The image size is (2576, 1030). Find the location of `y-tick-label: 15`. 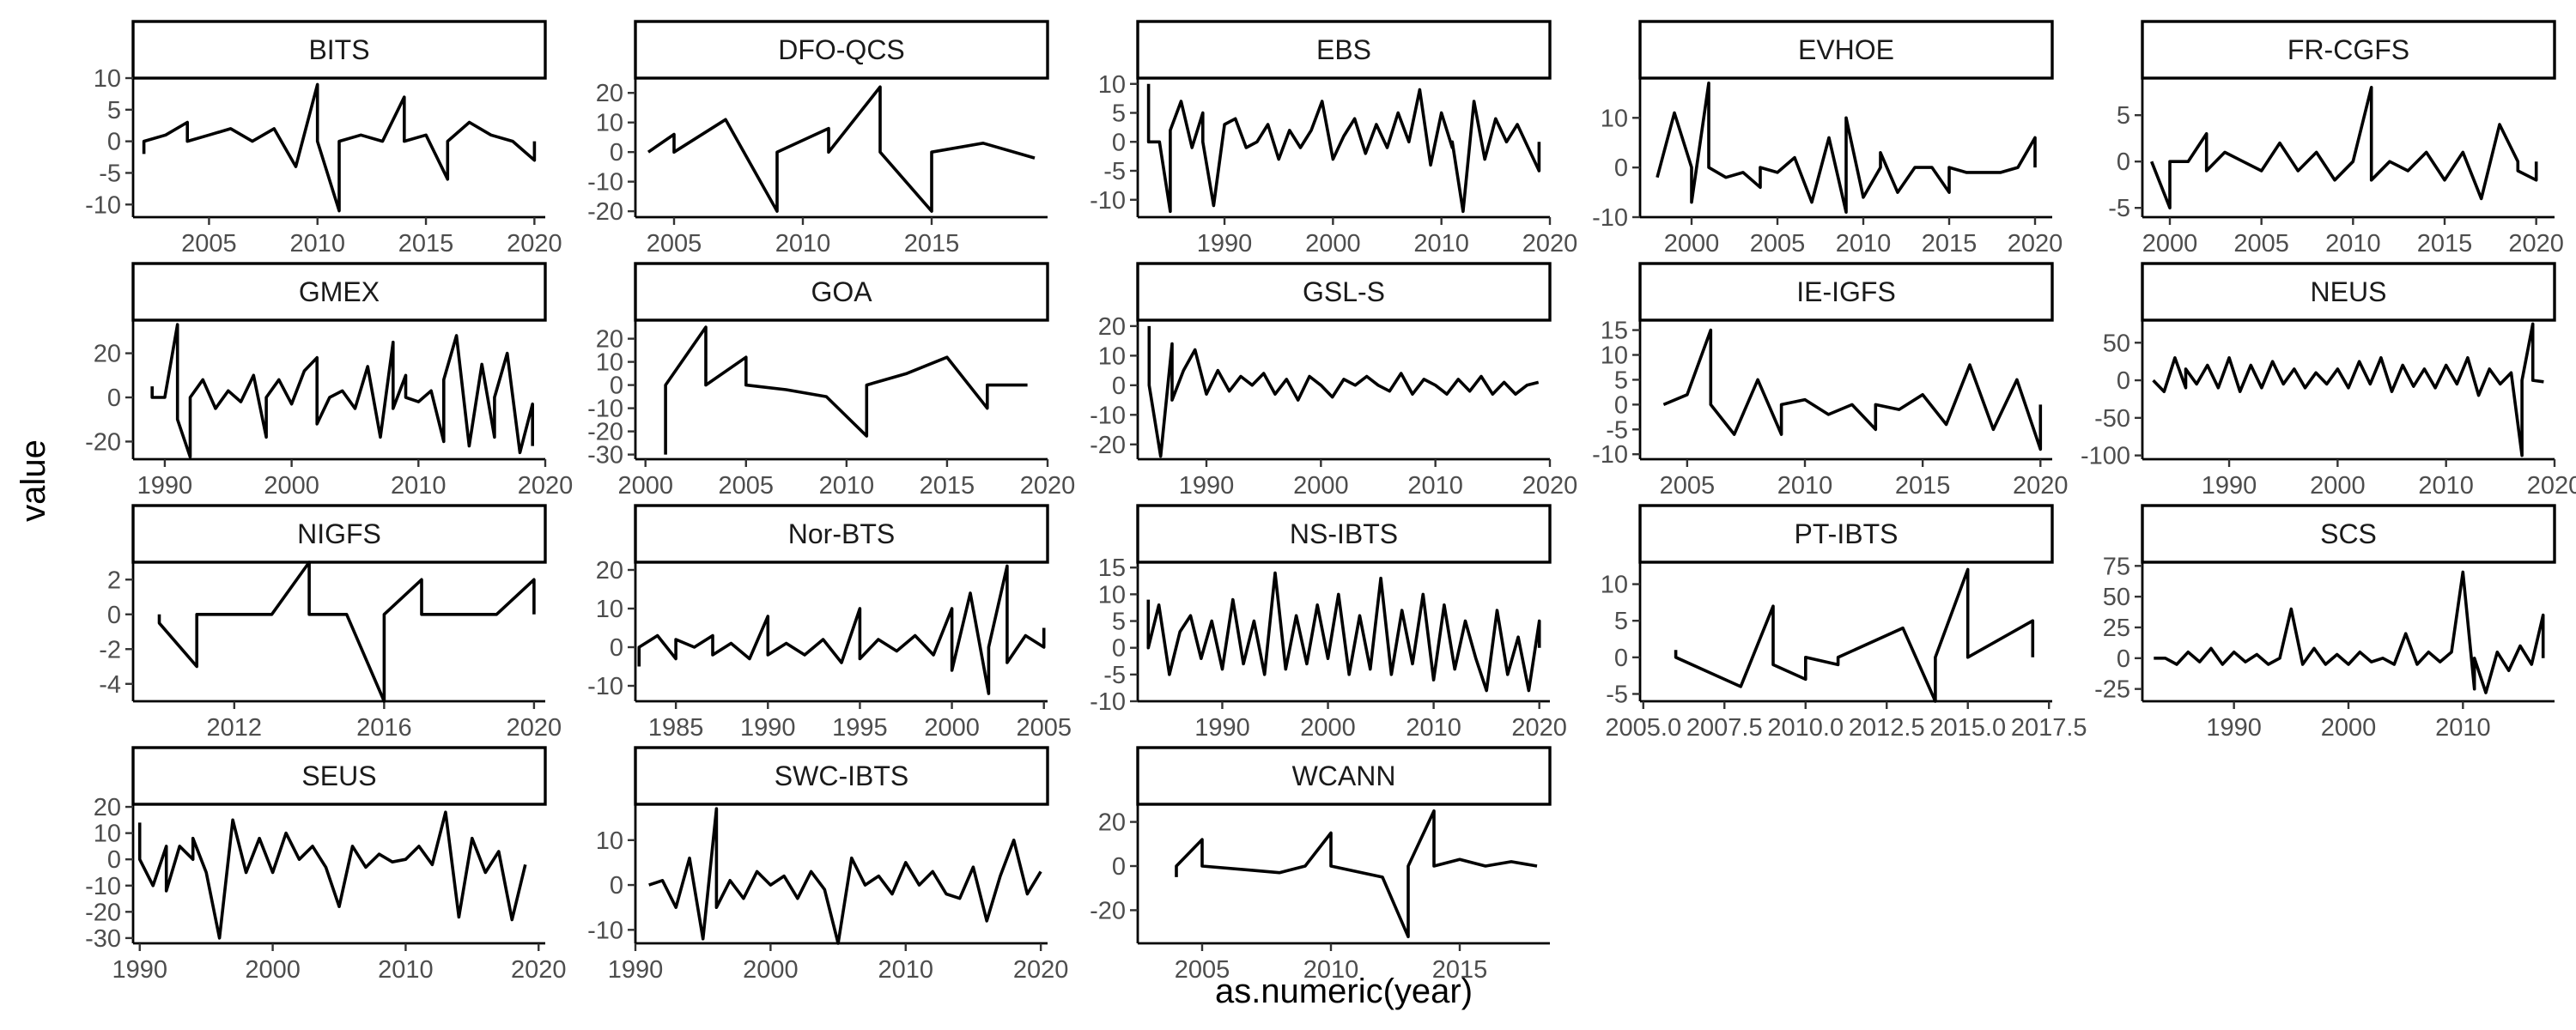

y-tick-label: 15 is located at coordinates (1614, 331).